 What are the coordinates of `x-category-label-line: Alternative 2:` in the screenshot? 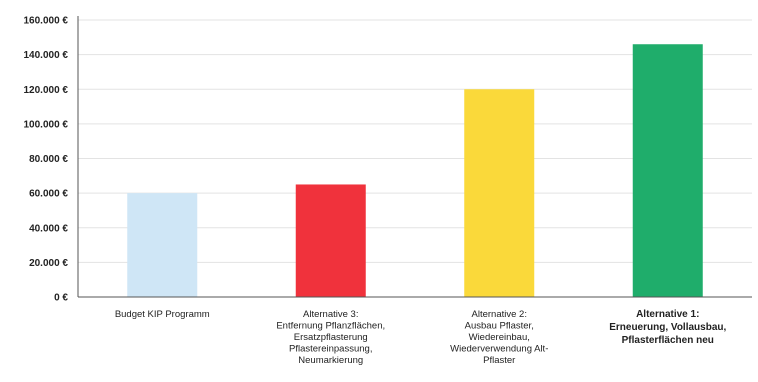 It's located at (499, 314).